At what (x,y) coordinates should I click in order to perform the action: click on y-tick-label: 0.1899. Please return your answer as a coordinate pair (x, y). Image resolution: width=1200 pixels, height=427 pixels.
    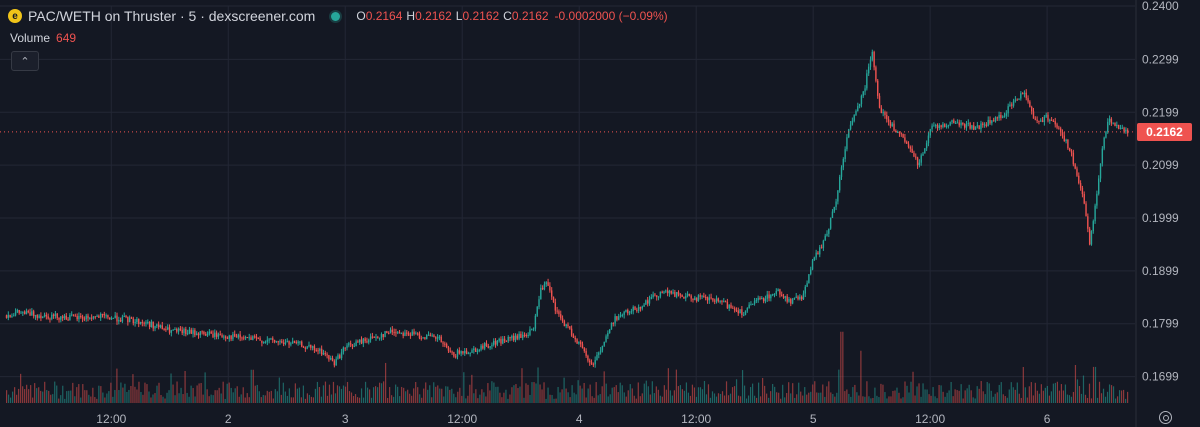
    Looking at the image, I should click on (1160, 271).